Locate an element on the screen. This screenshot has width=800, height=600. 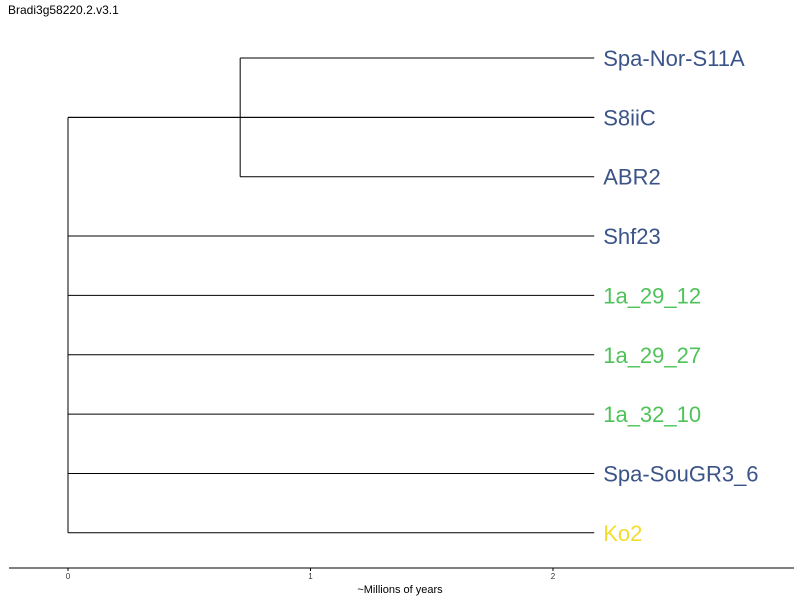
chart-title: Bradi3g58220.2.v3.1 is located at coordinates (63, 10).